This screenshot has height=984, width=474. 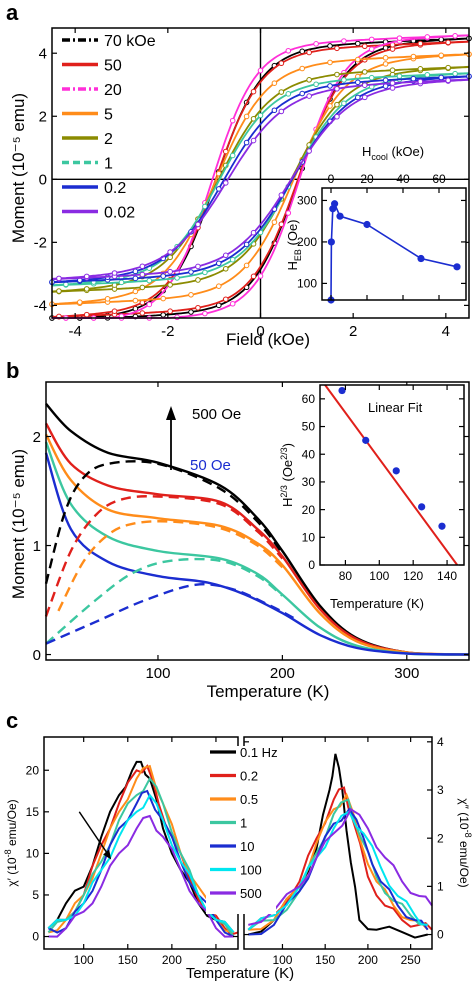 I want to click on panel-a-legend-label-2: 20, so click(x=113, y=90).